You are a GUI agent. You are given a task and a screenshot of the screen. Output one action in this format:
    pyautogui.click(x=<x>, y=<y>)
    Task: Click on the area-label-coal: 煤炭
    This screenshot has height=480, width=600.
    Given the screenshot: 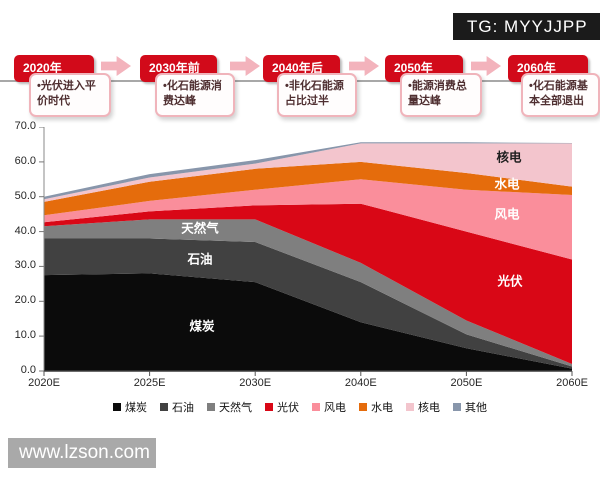 What is the action you would take?
    pyautogui.click(x=202, y=326)
    